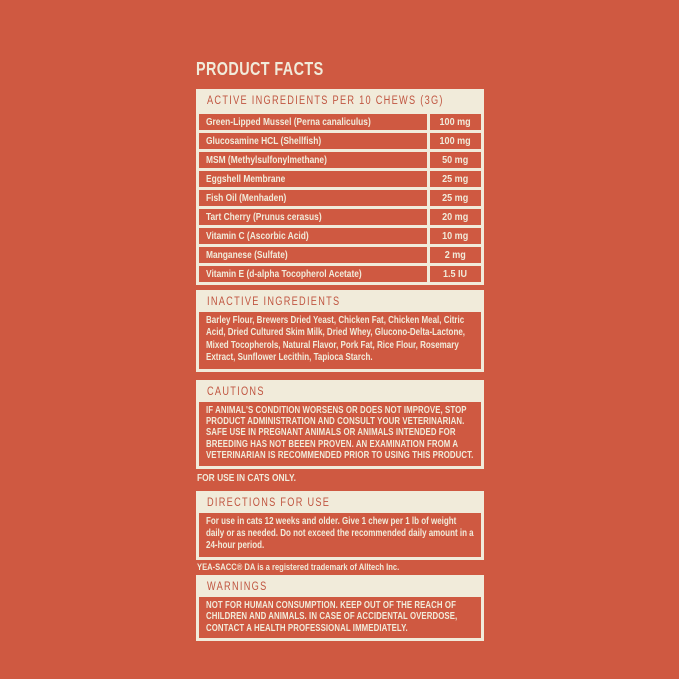 This screenshot has height=679, width=679. Describe the element at coordinates (237, 586) in the screenshot. I see `warnings-header-text: WARNINGS` at that location.